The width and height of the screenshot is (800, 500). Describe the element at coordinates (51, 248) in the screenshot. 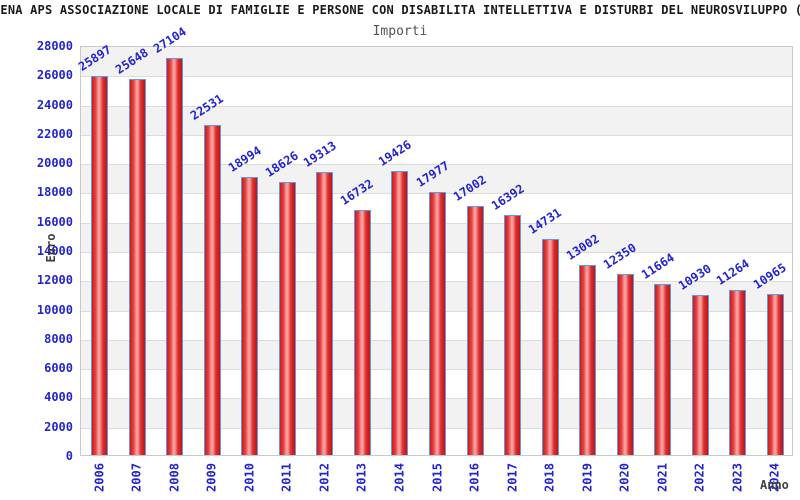

I see `y-axis-title: Euro` at that location.